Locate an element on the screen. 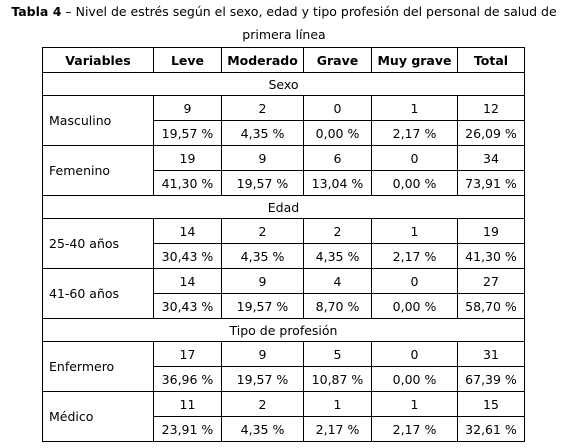 The image size is (568, 448). count-row: Femenino 19 9 6 0 34 is located at coordinates (283, 170).